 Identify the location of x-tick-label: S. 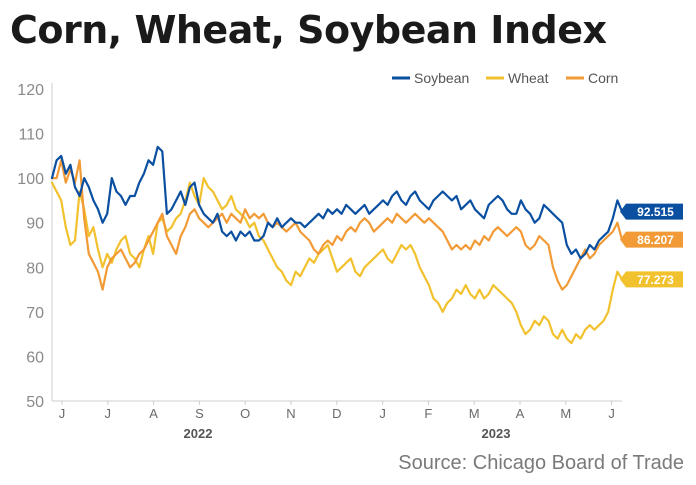
(199, 413).